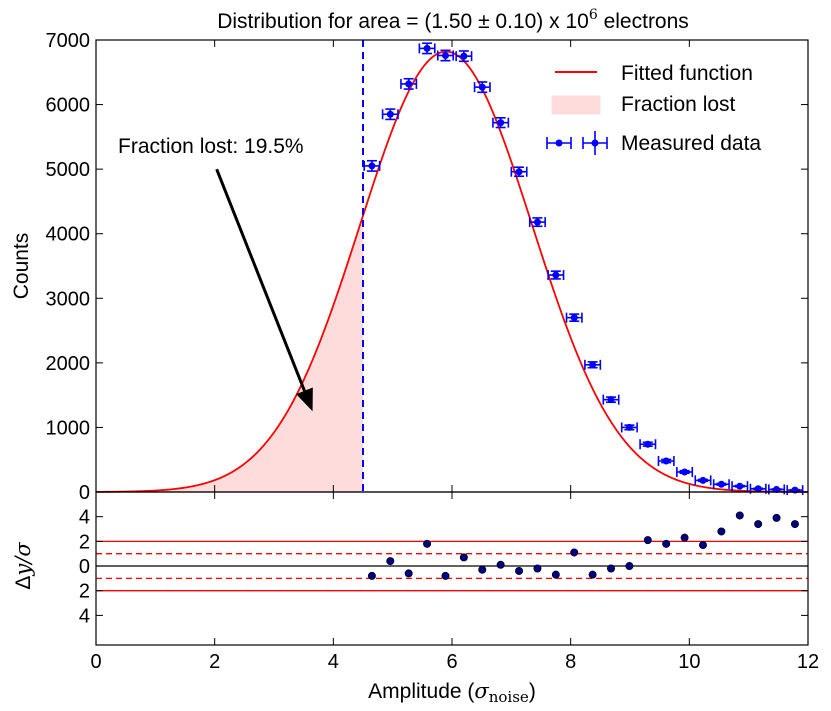  I want to click on residual-points-layer, so click(583, 545).